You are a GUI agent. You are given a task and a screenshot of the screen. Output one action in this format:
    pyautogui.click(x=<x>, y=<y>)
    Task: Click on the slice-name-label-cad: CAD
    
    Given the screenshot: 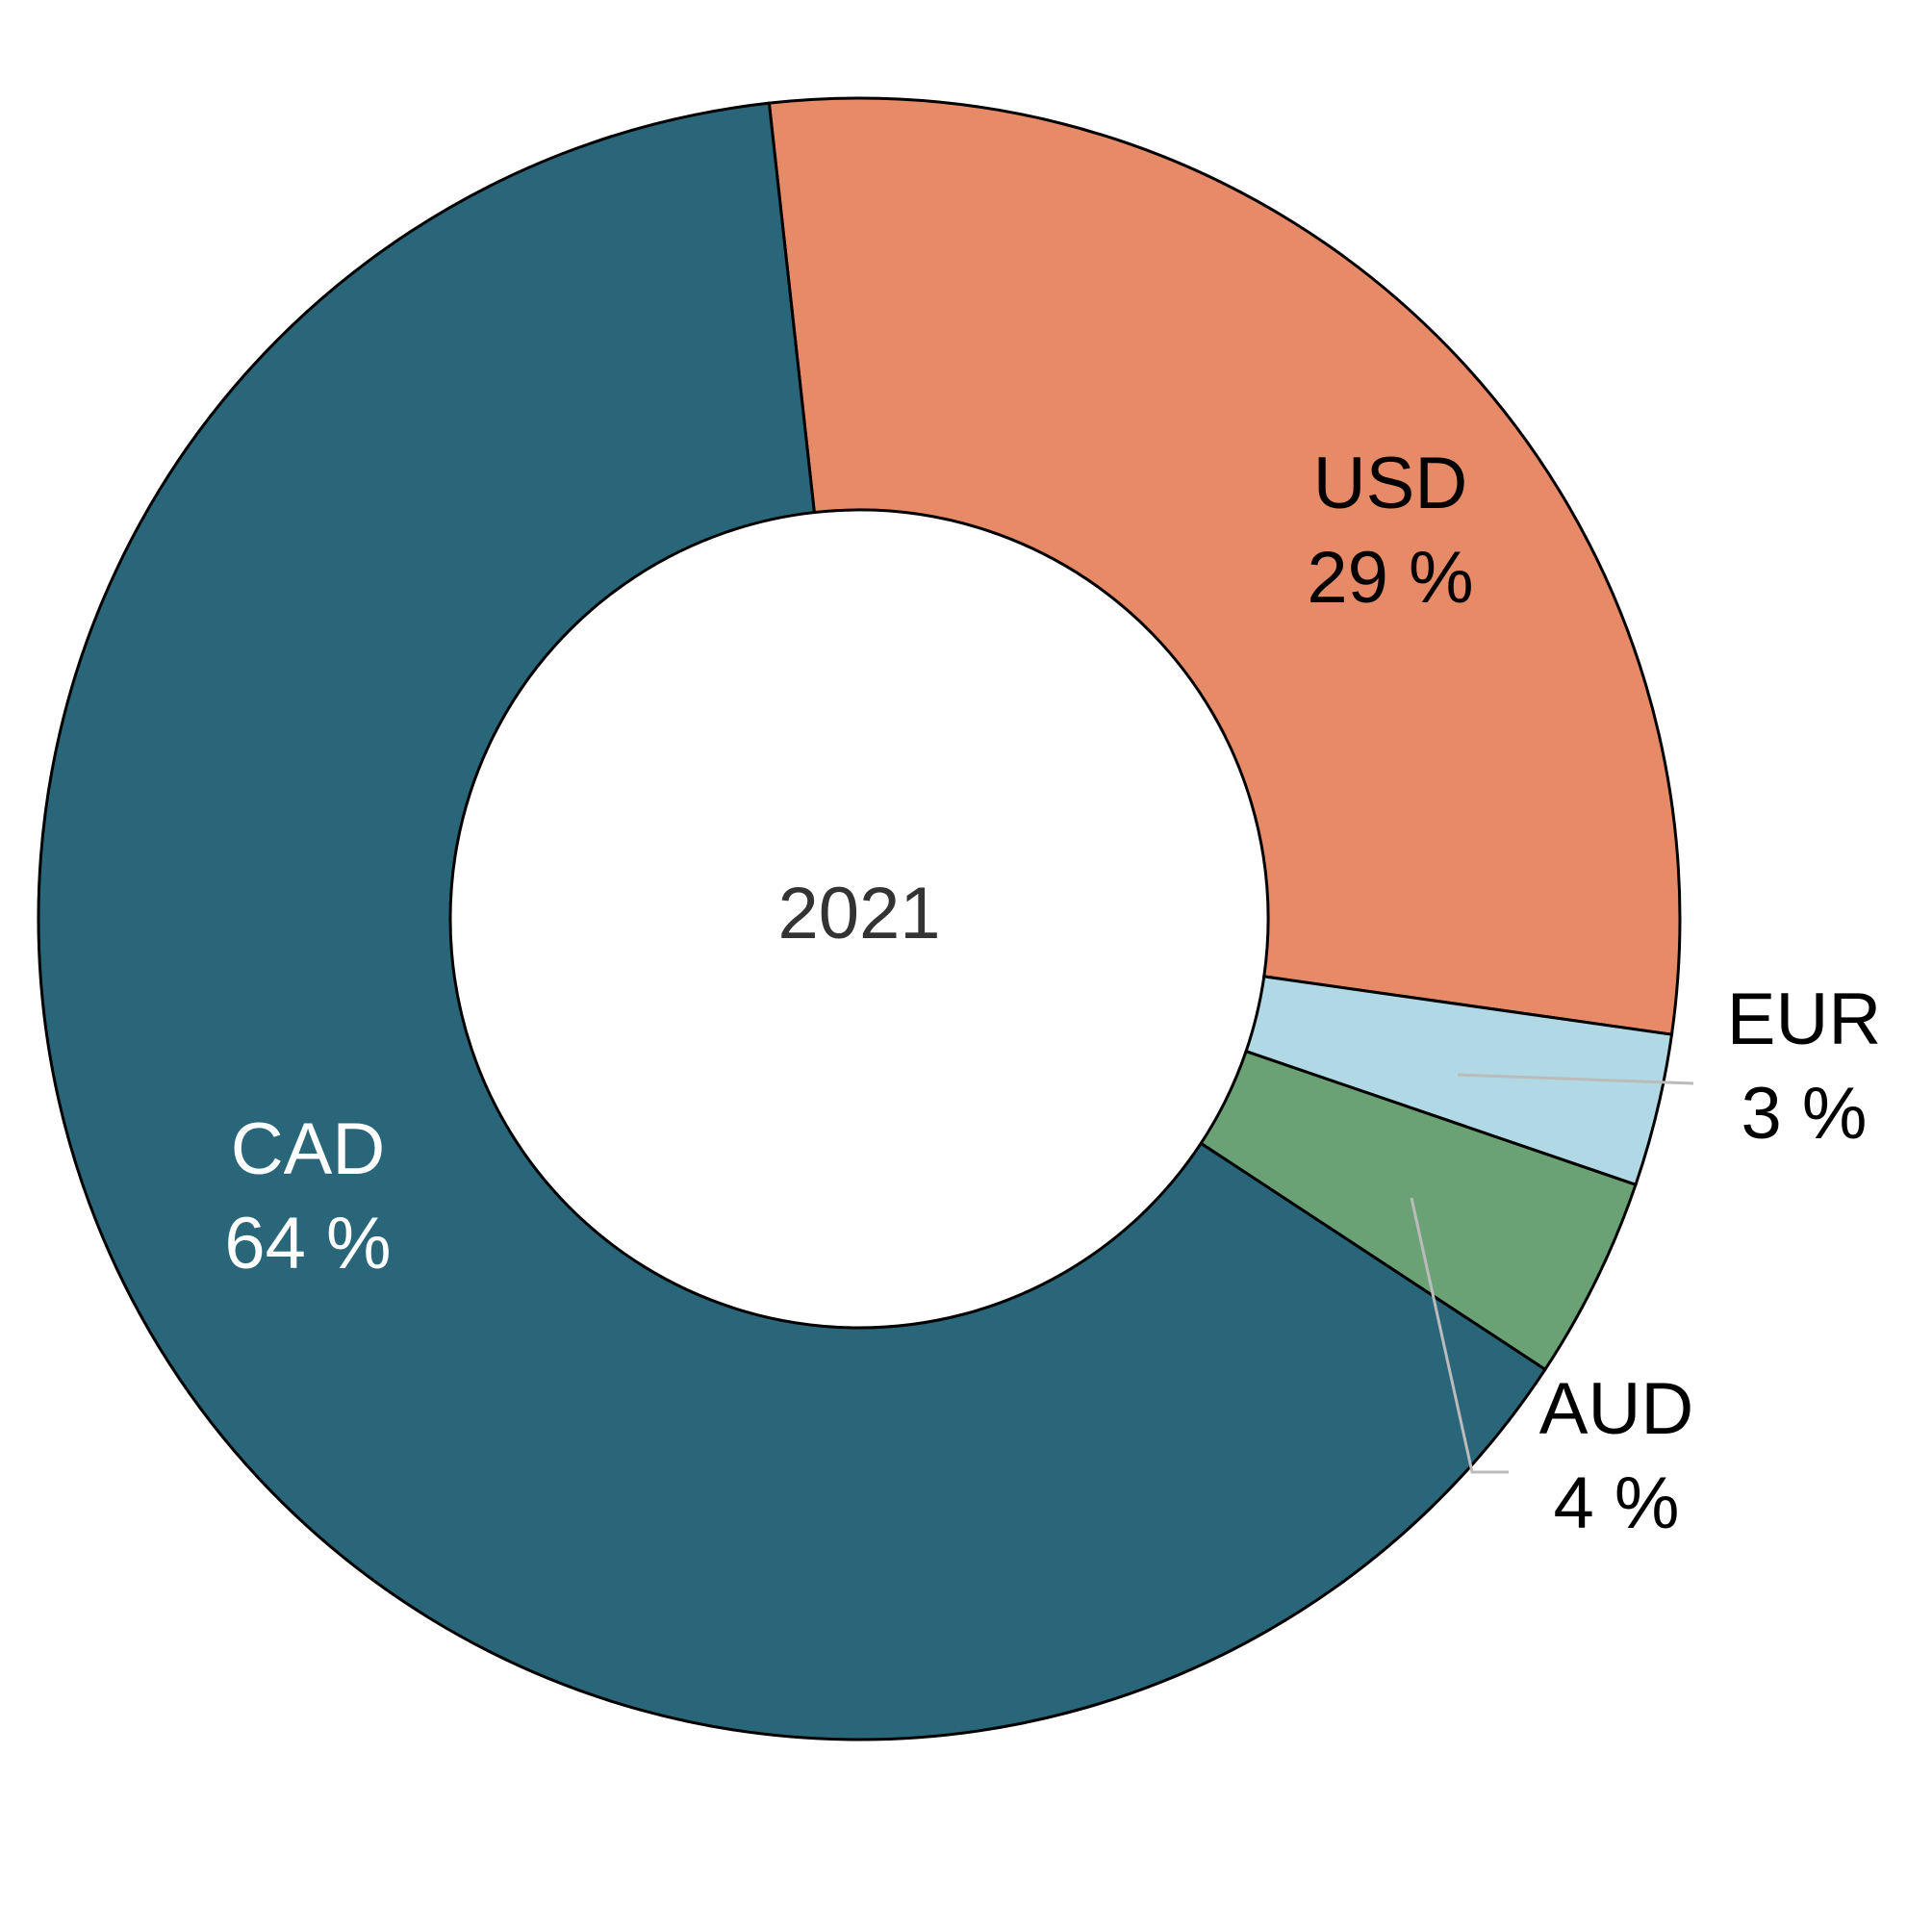 What is the action you would take?
    pyautogui.click(x=308, y=1149)
    